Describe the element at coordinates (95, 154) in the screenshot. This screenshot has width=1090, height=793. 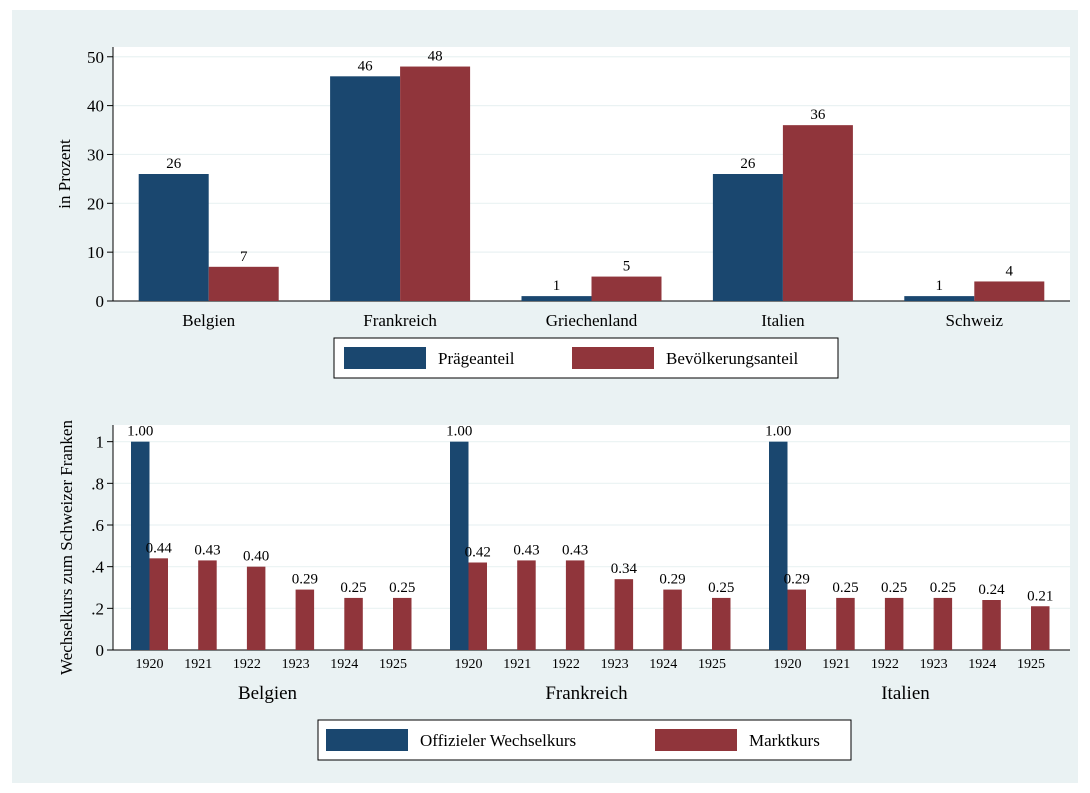
I see `y-tick-label: 30` at that location.